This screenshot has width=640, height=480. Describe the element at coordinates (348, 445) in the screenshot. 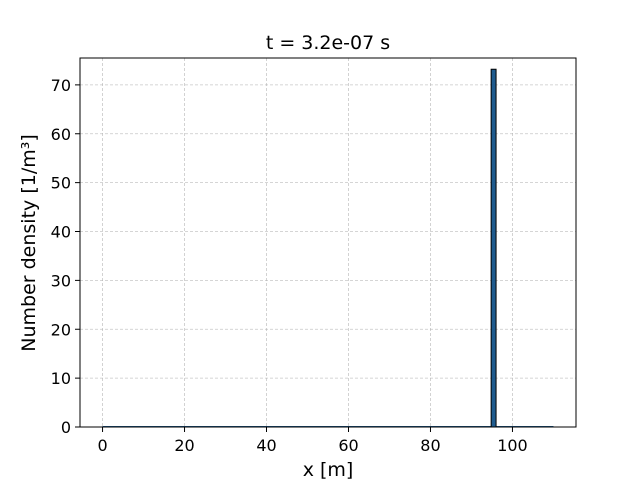

I see `x-tick-label: 60` at that location.